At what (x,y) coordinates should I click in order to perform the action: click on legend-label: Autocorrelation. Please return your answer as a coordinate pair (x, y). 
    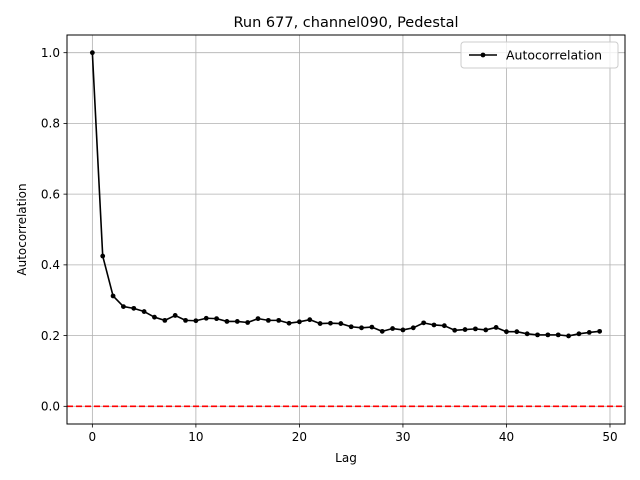
    Looking at the image, I should click on (554, 55).